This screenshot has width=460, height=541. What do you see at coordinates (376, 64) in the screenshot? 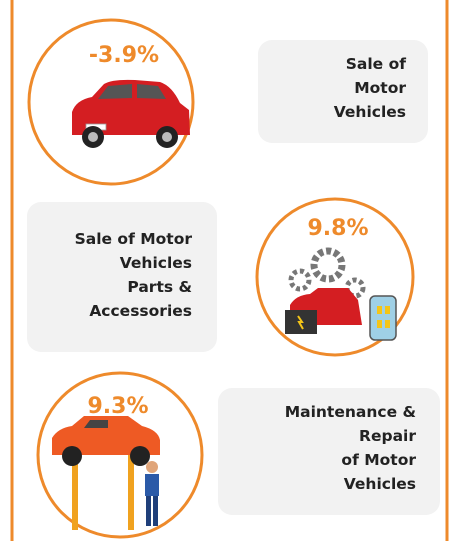
I see `label-line: Sale of` at bounding box center [376, 64].